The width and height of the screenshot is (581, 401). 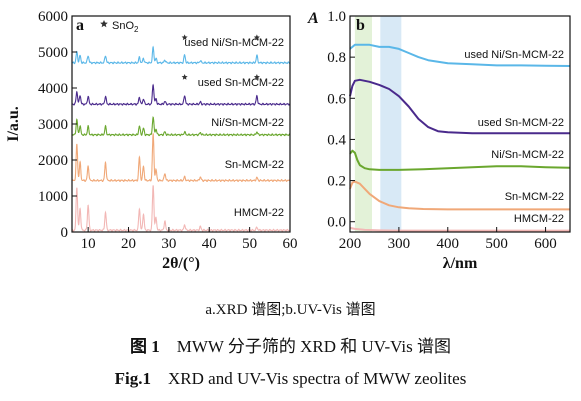 I want to click on uv-series-label: HMCM-22, so click(x=539, y=219).